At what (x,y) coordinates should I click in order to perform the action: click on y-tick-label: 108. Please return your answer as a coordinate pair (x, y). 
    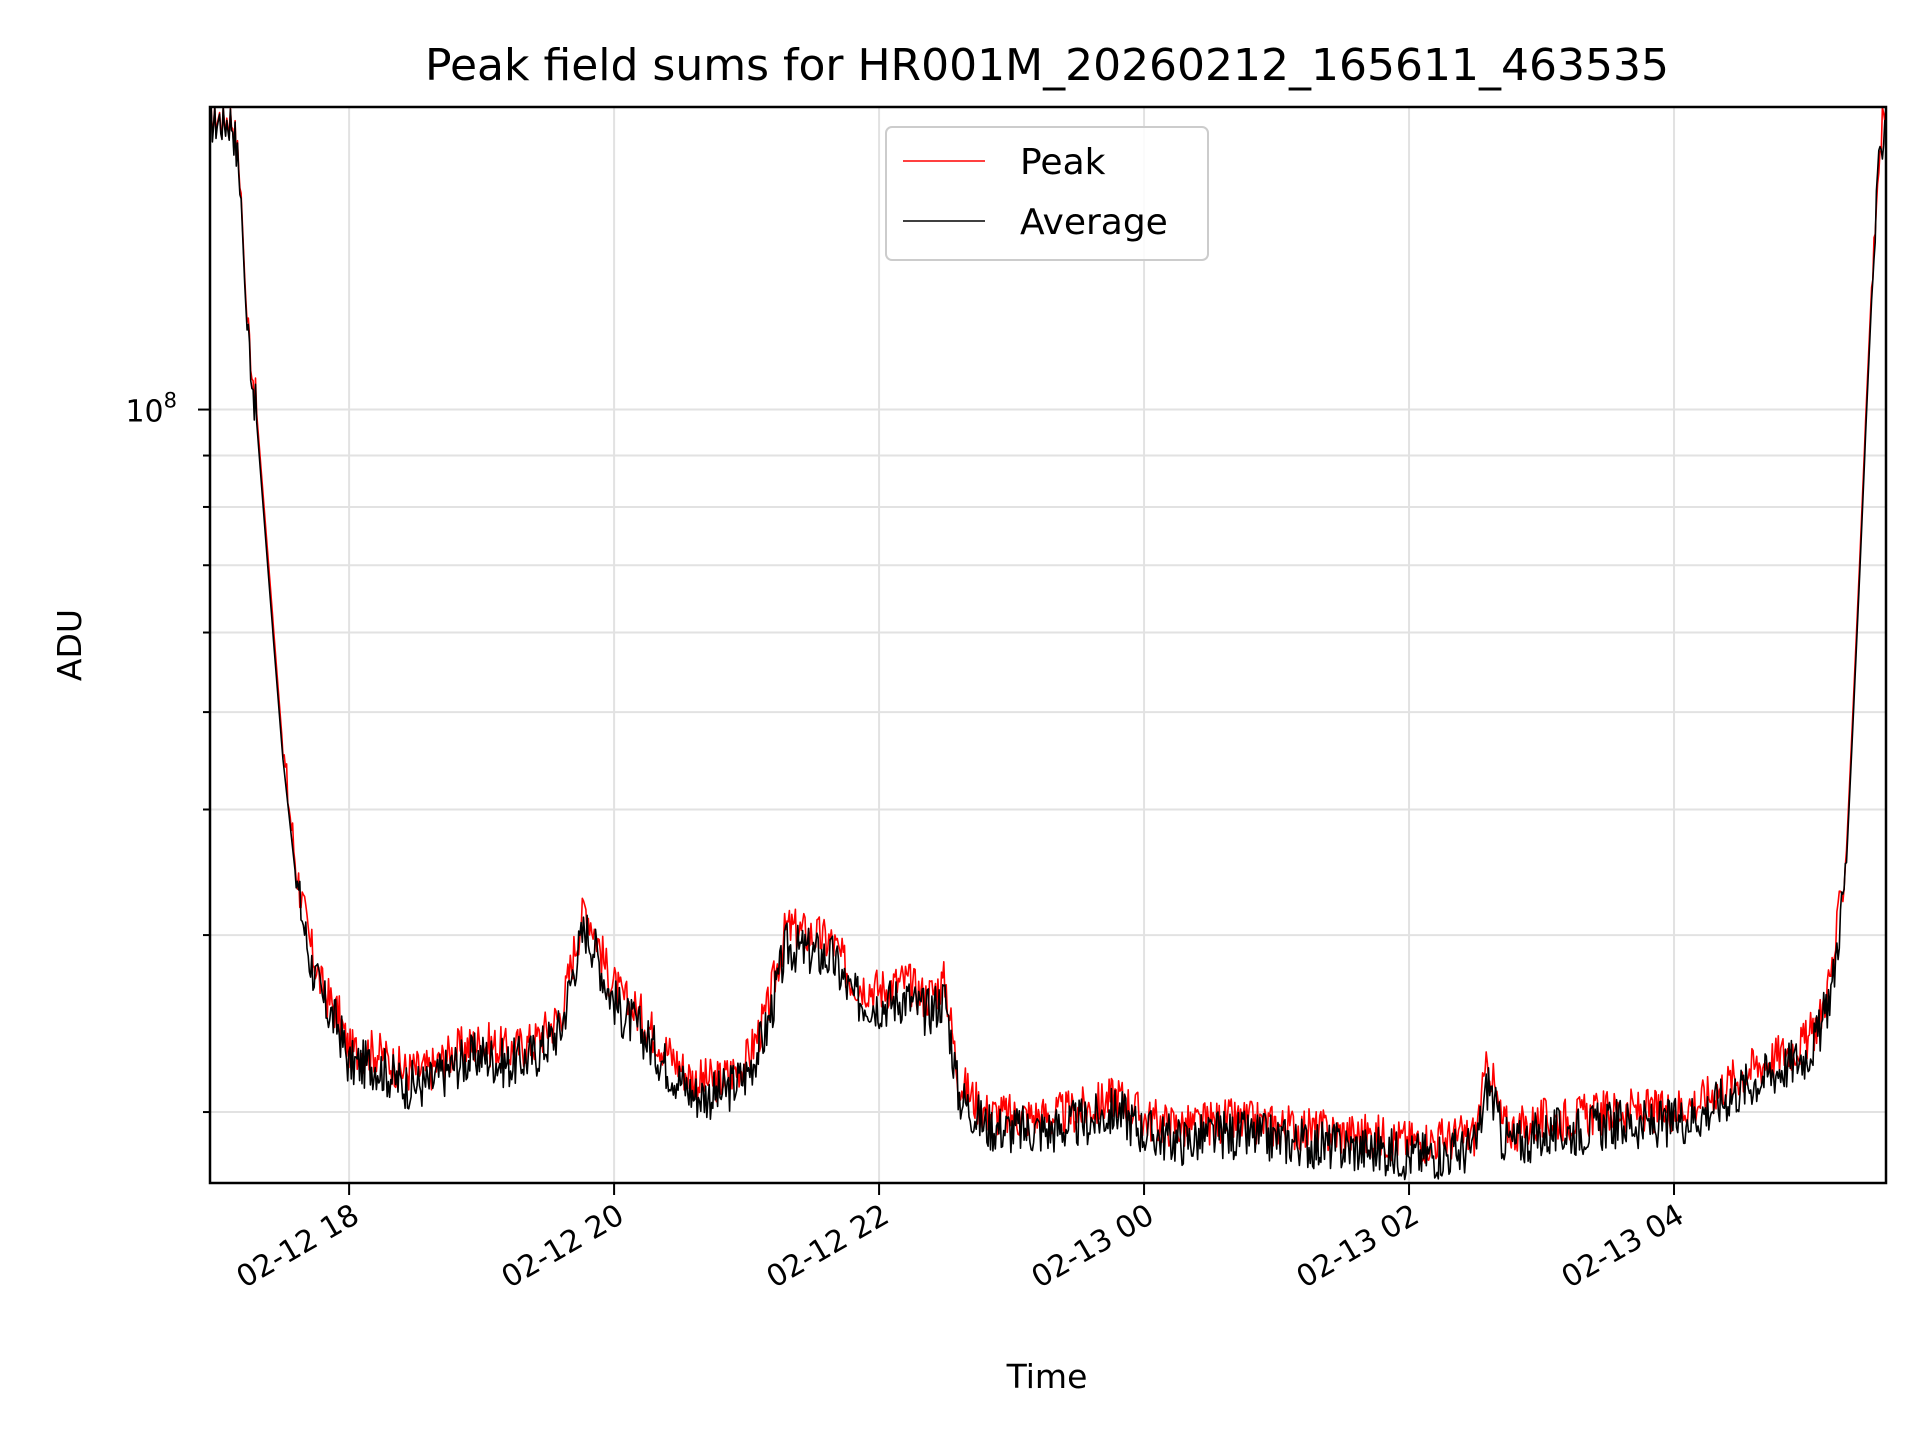
    Looking at the image, I should click on (151, 409).